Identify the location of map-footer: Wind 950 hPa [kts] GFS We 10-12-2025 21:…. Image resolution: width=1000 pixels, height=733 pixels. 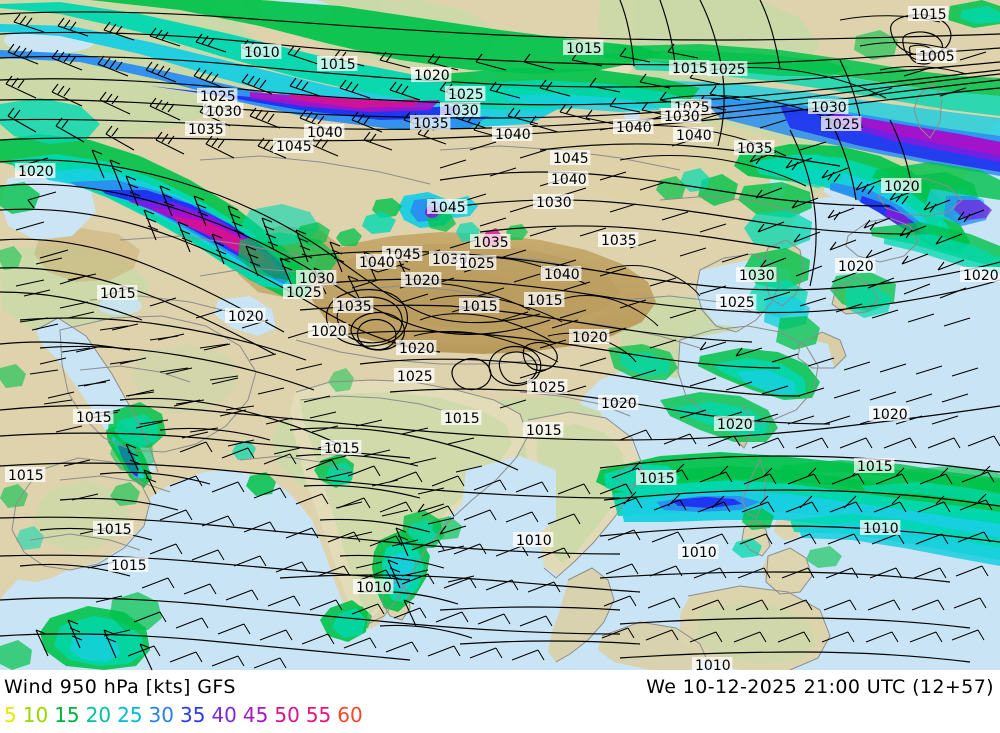
(500, 701).